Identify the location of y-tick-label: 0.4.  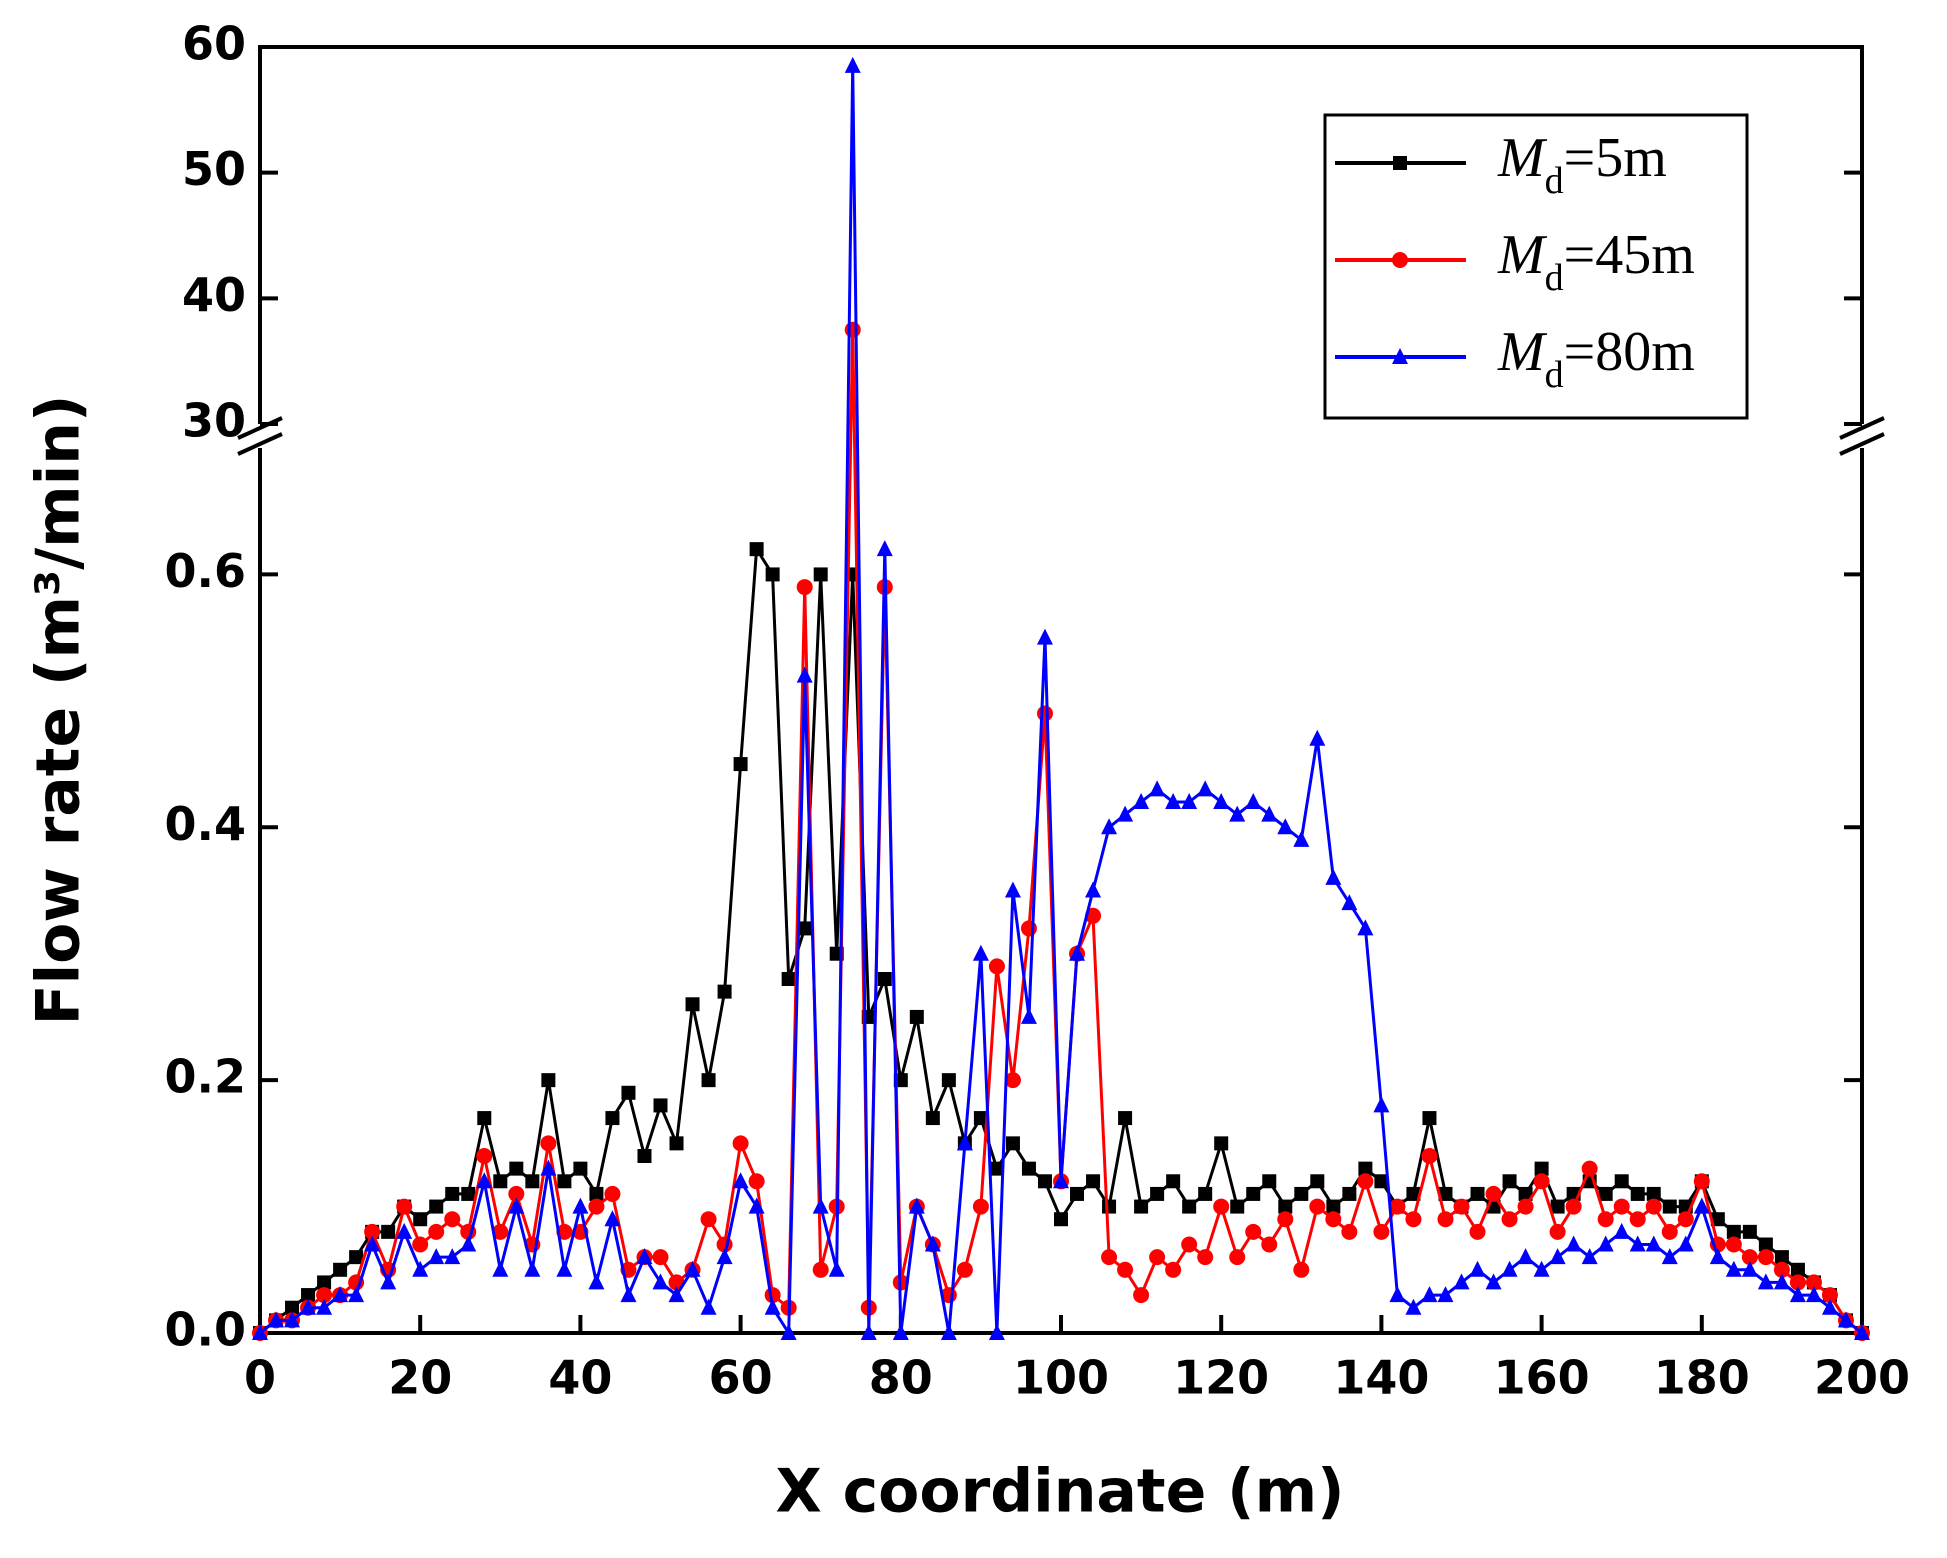
(206, 824).